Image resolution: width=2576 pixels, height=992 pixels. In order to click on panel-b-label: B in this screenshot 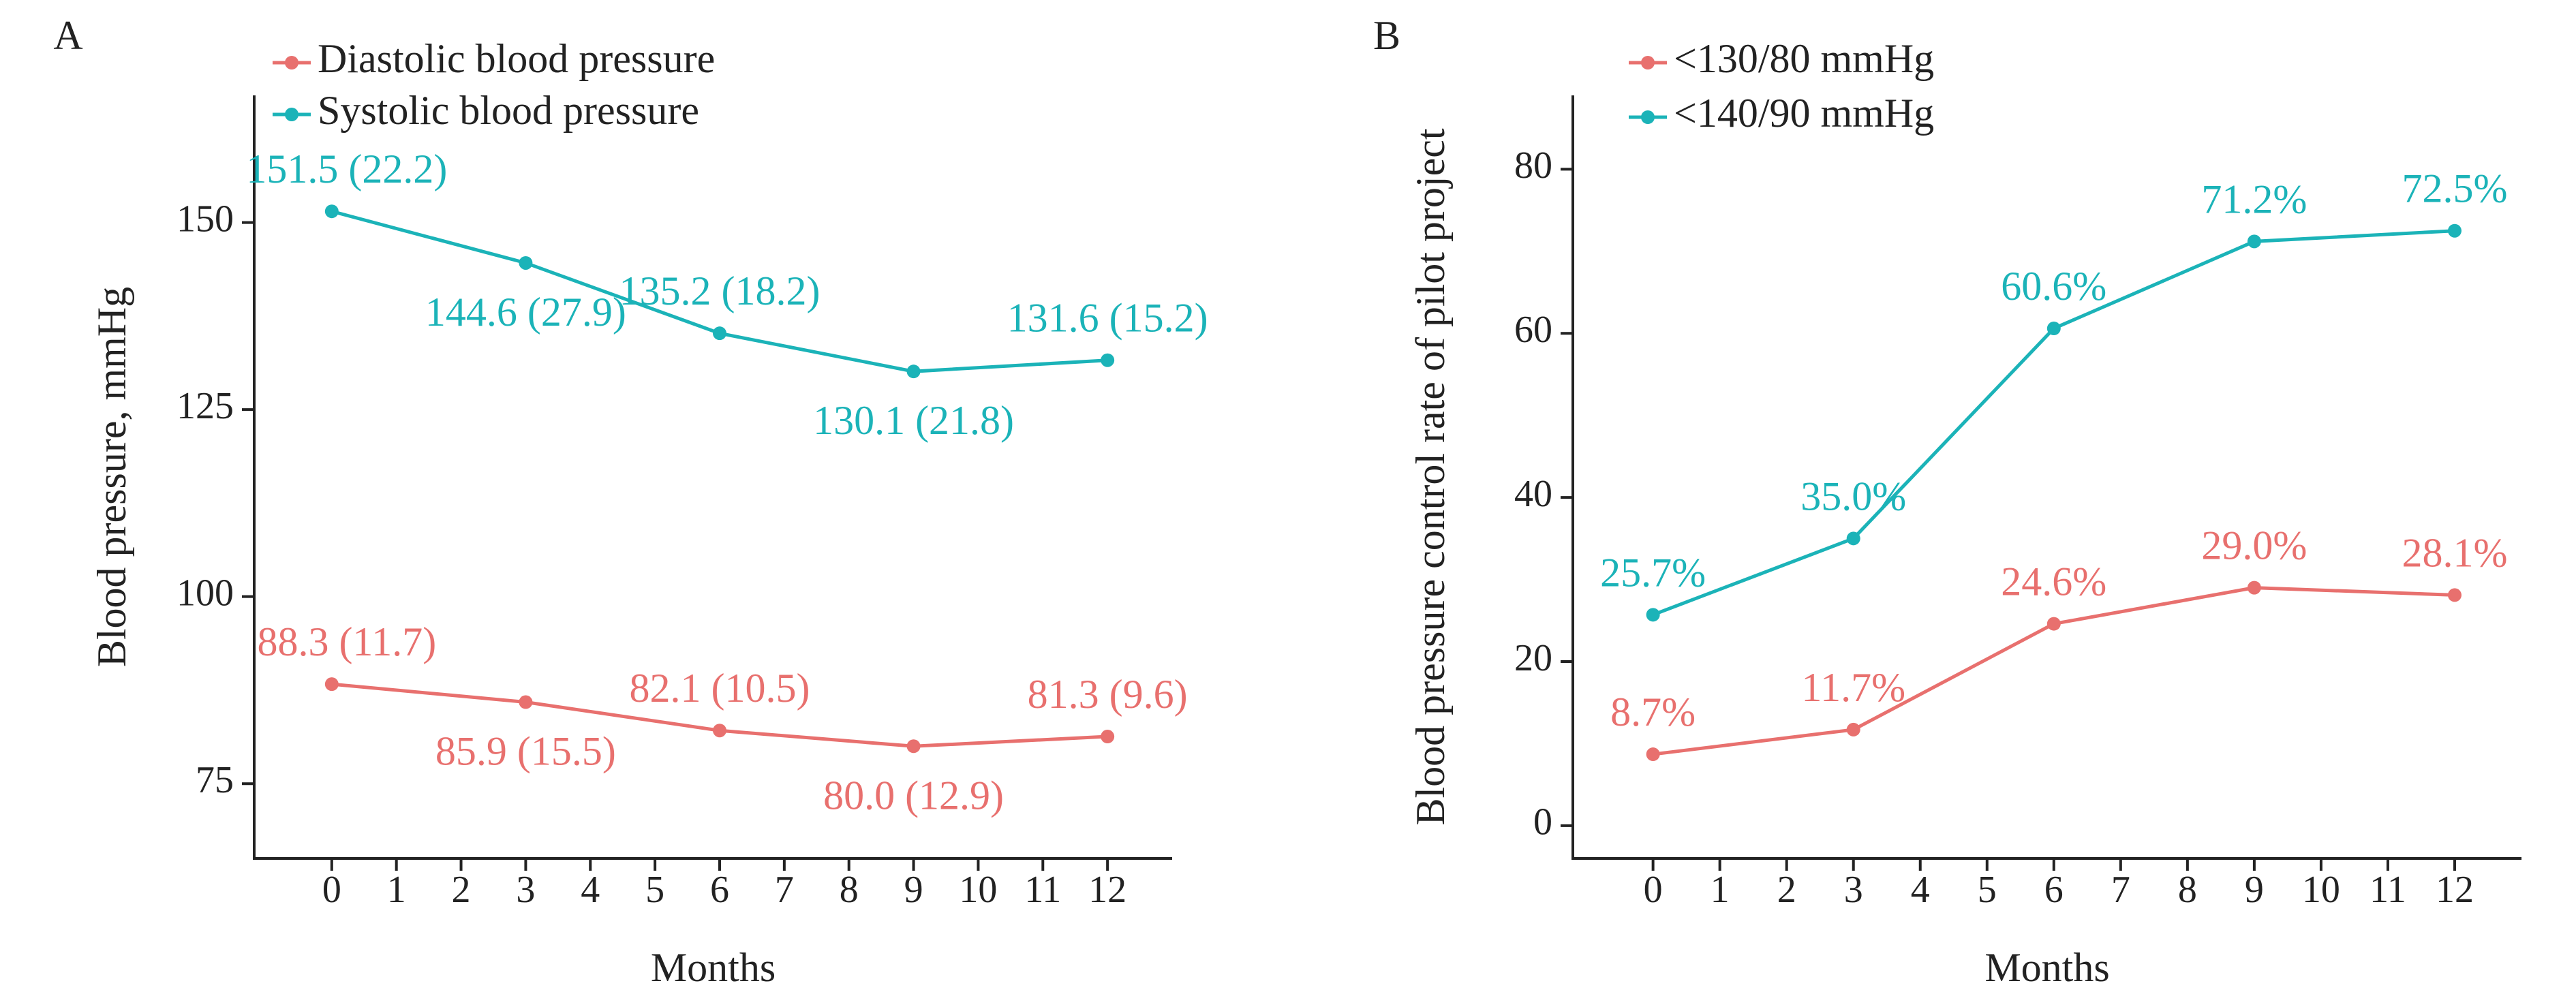, I will do `click(1386, 36)`.